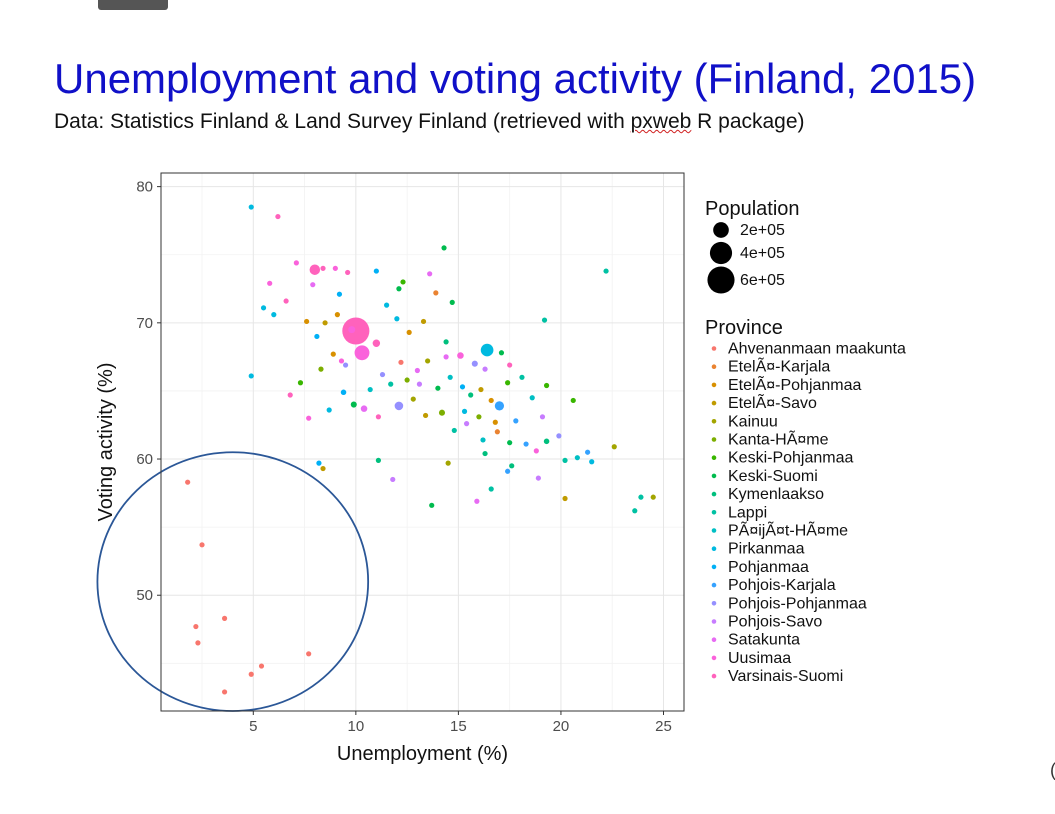  What do you see at coordinates (144, 459) in the screenshot?
I see `y-tick-label: 60` at bounding box center [144, 459].